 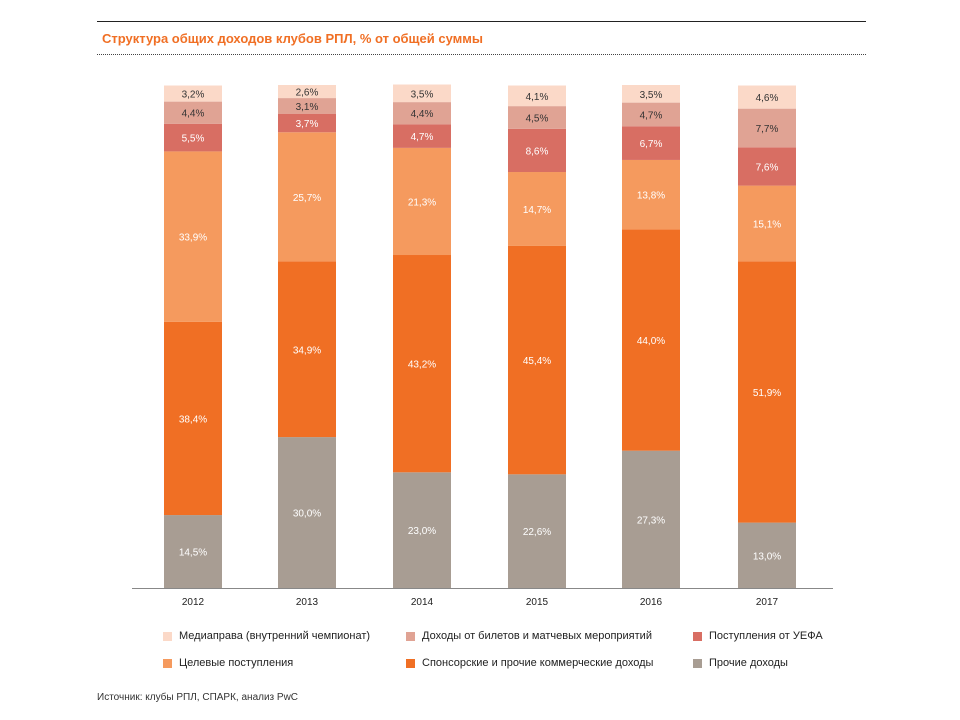 I want to click on data-label: 7,6%, so click(x=767, y=167).